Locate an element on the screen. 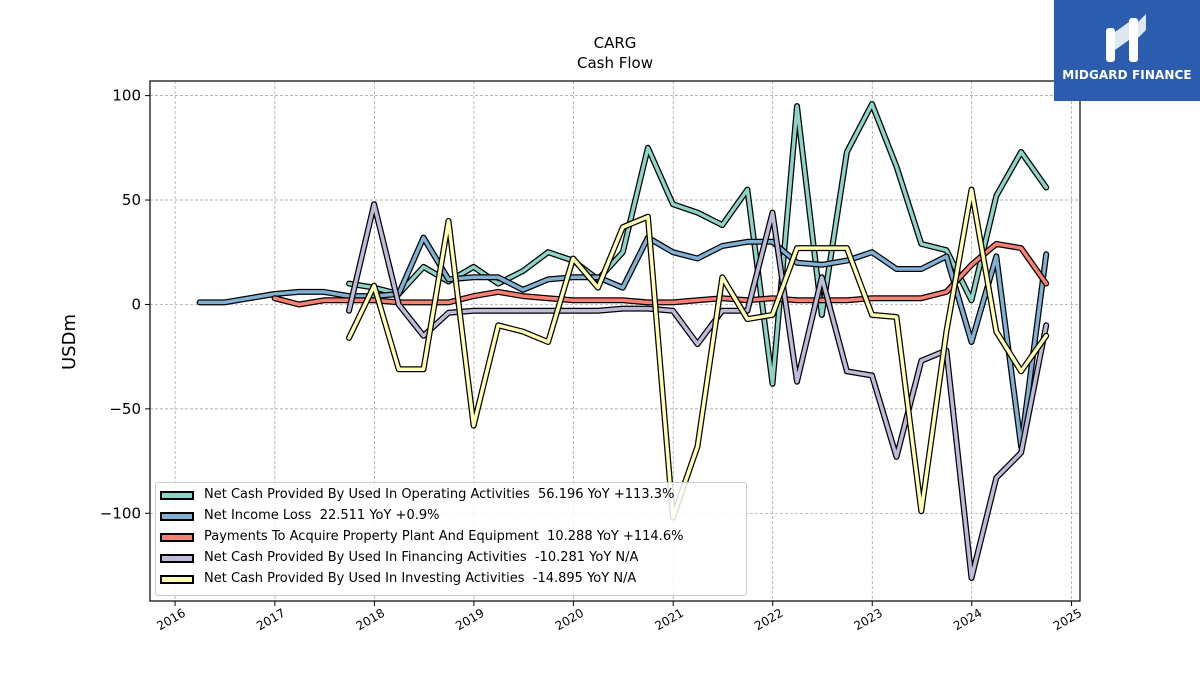  legend-label: Net Income Loss 22.511 YoY +0.9% is located at coordinates (322, 515).